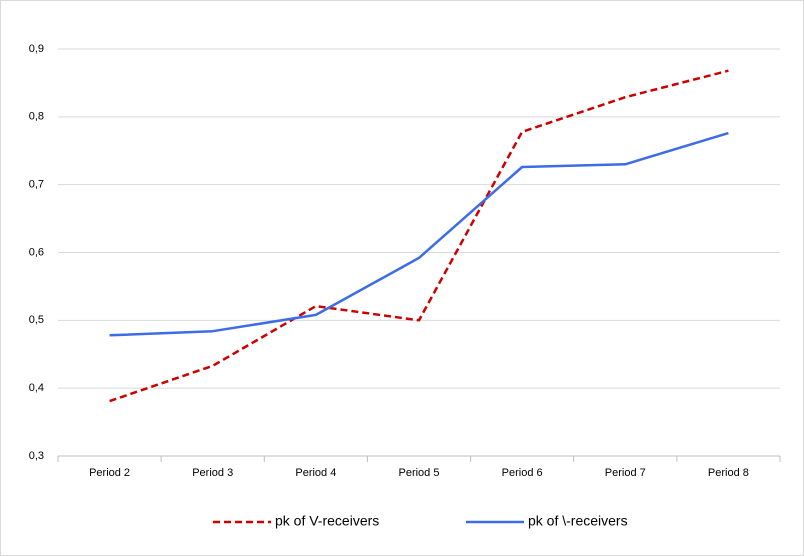 This screenshot has width=804, height=556. I want to click on y-tick-label: 0,8, so click(36, 117).